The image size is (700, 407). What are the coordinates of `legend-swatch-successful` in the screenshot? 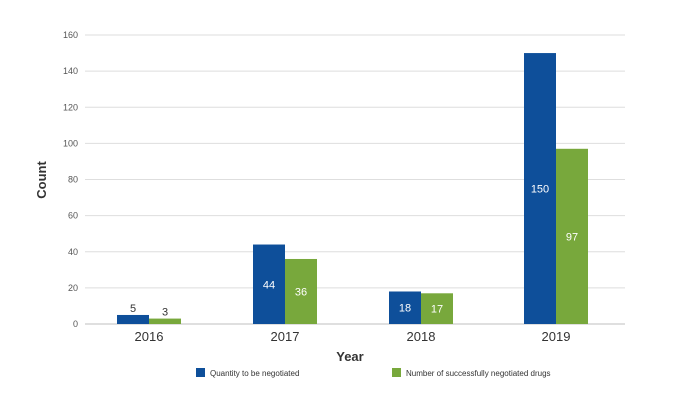 It's located at (396, 372).